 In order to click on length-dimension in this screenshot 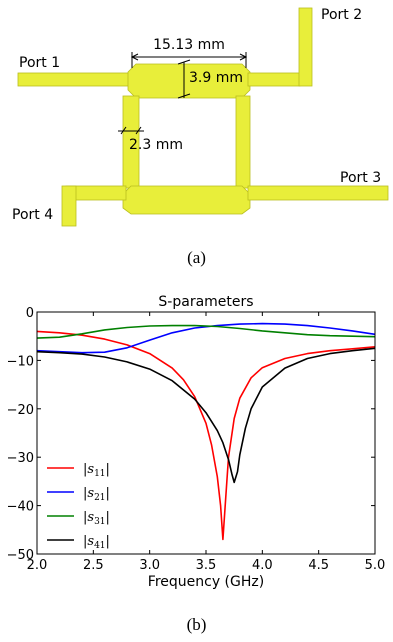, I will do `click(189, 60)`.